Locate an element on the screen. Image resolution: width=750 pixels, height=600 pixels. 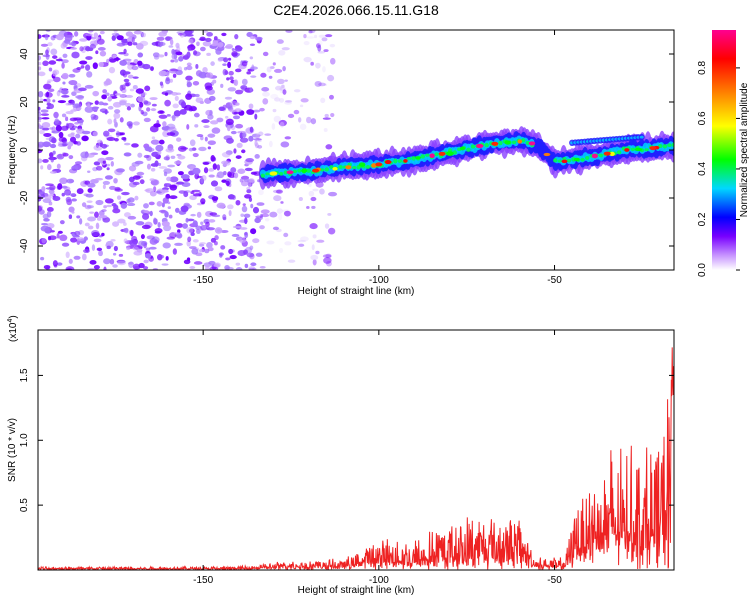
colorbar-bar is located at coordinates (724, 150).